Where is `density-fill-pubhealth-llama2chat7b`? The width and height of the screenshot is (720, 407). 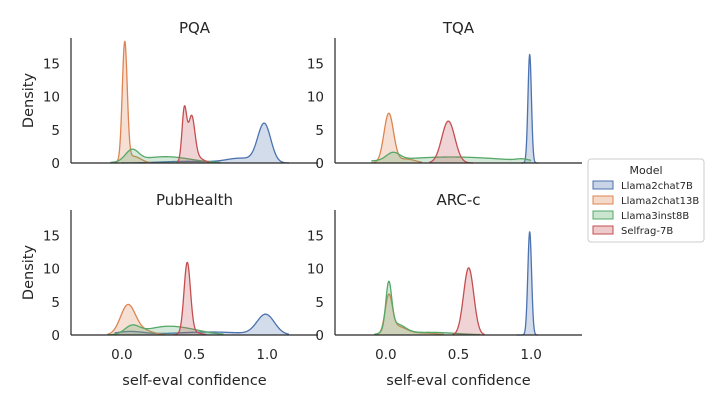 density-fill-pubhealth-llama2chat7b is located at coordinates (201, 324).